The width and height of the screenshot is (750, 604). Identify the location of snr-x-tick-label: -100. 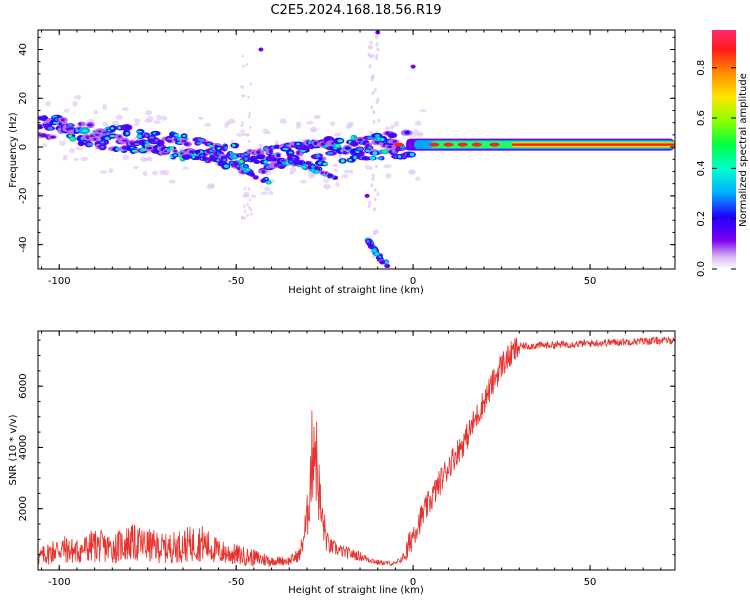
(59, 582).